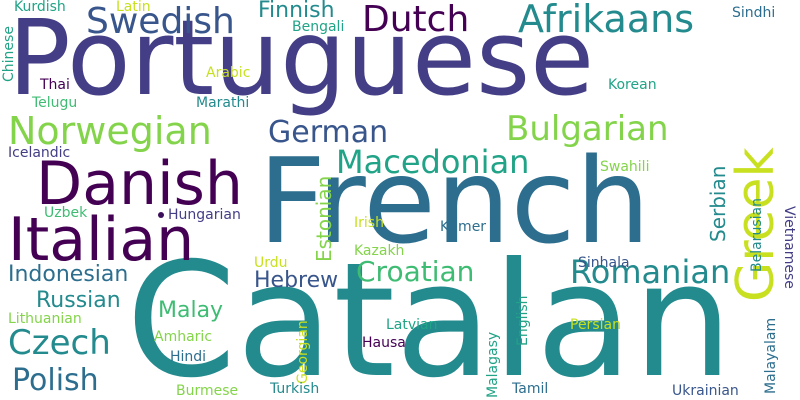 This screenshot has height=400, width=800. Describe the element at coordinates (295, 389) in the screenshot. I see `word-turkish: Turkish` at that location.